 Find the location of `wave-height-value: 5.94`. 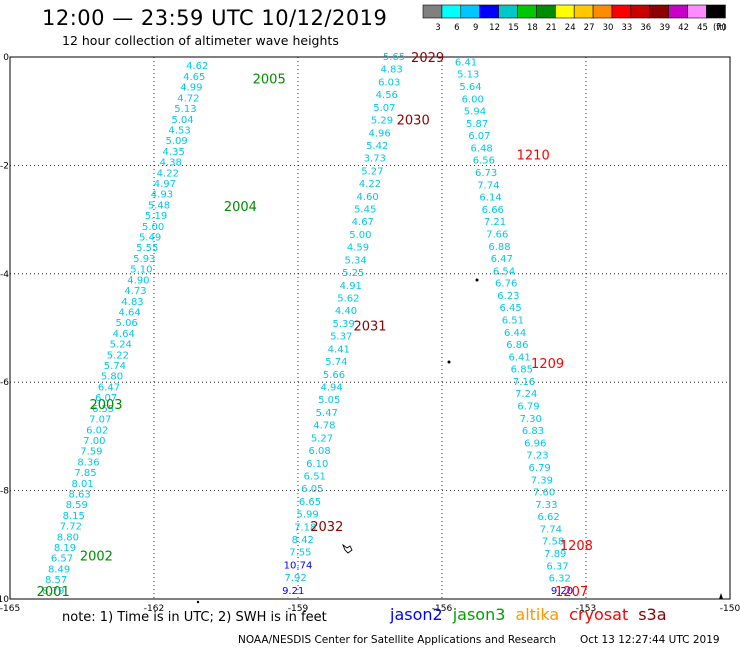

wave-height-value: 5.94 is located at coordinates (475, 112).